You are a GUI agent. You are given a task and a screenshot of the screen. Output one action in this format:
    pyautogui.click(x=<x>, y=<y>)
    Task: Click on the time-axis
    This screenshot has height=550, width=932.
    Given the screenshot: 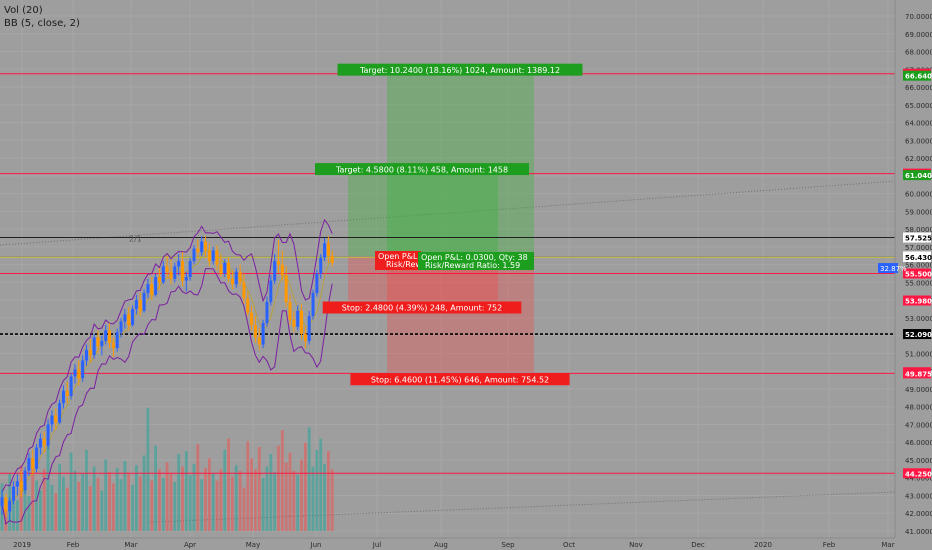 What is the action you would take?
    pyautogui.click(x=447, y=544)
    